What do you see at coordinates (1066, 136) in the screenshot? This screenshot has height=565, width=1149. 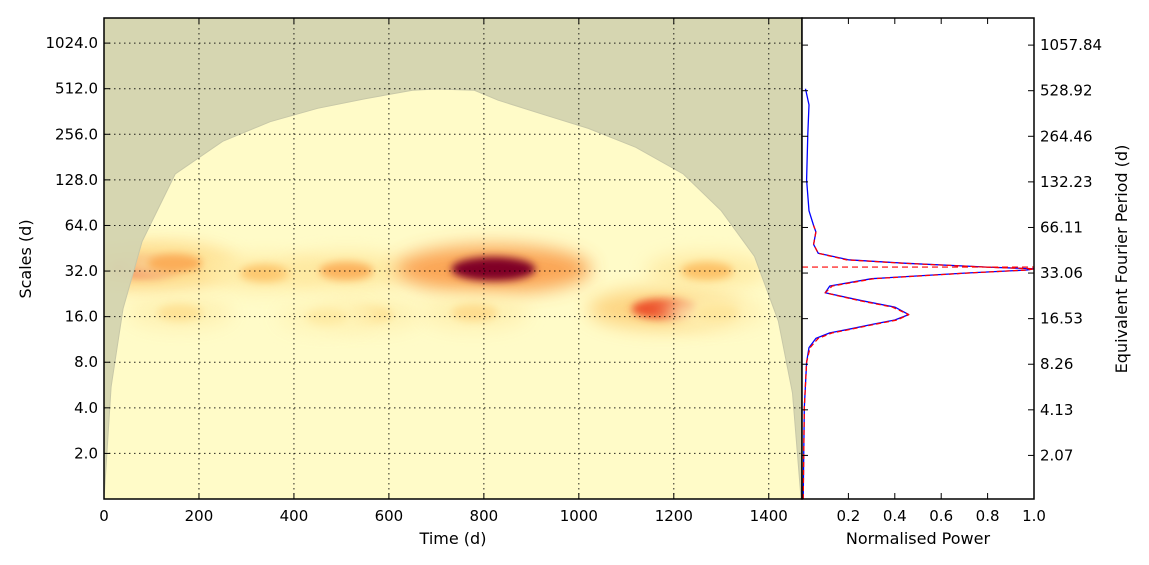 I see `period-tick-label: 264.46` at bounding box center [1066, 136].